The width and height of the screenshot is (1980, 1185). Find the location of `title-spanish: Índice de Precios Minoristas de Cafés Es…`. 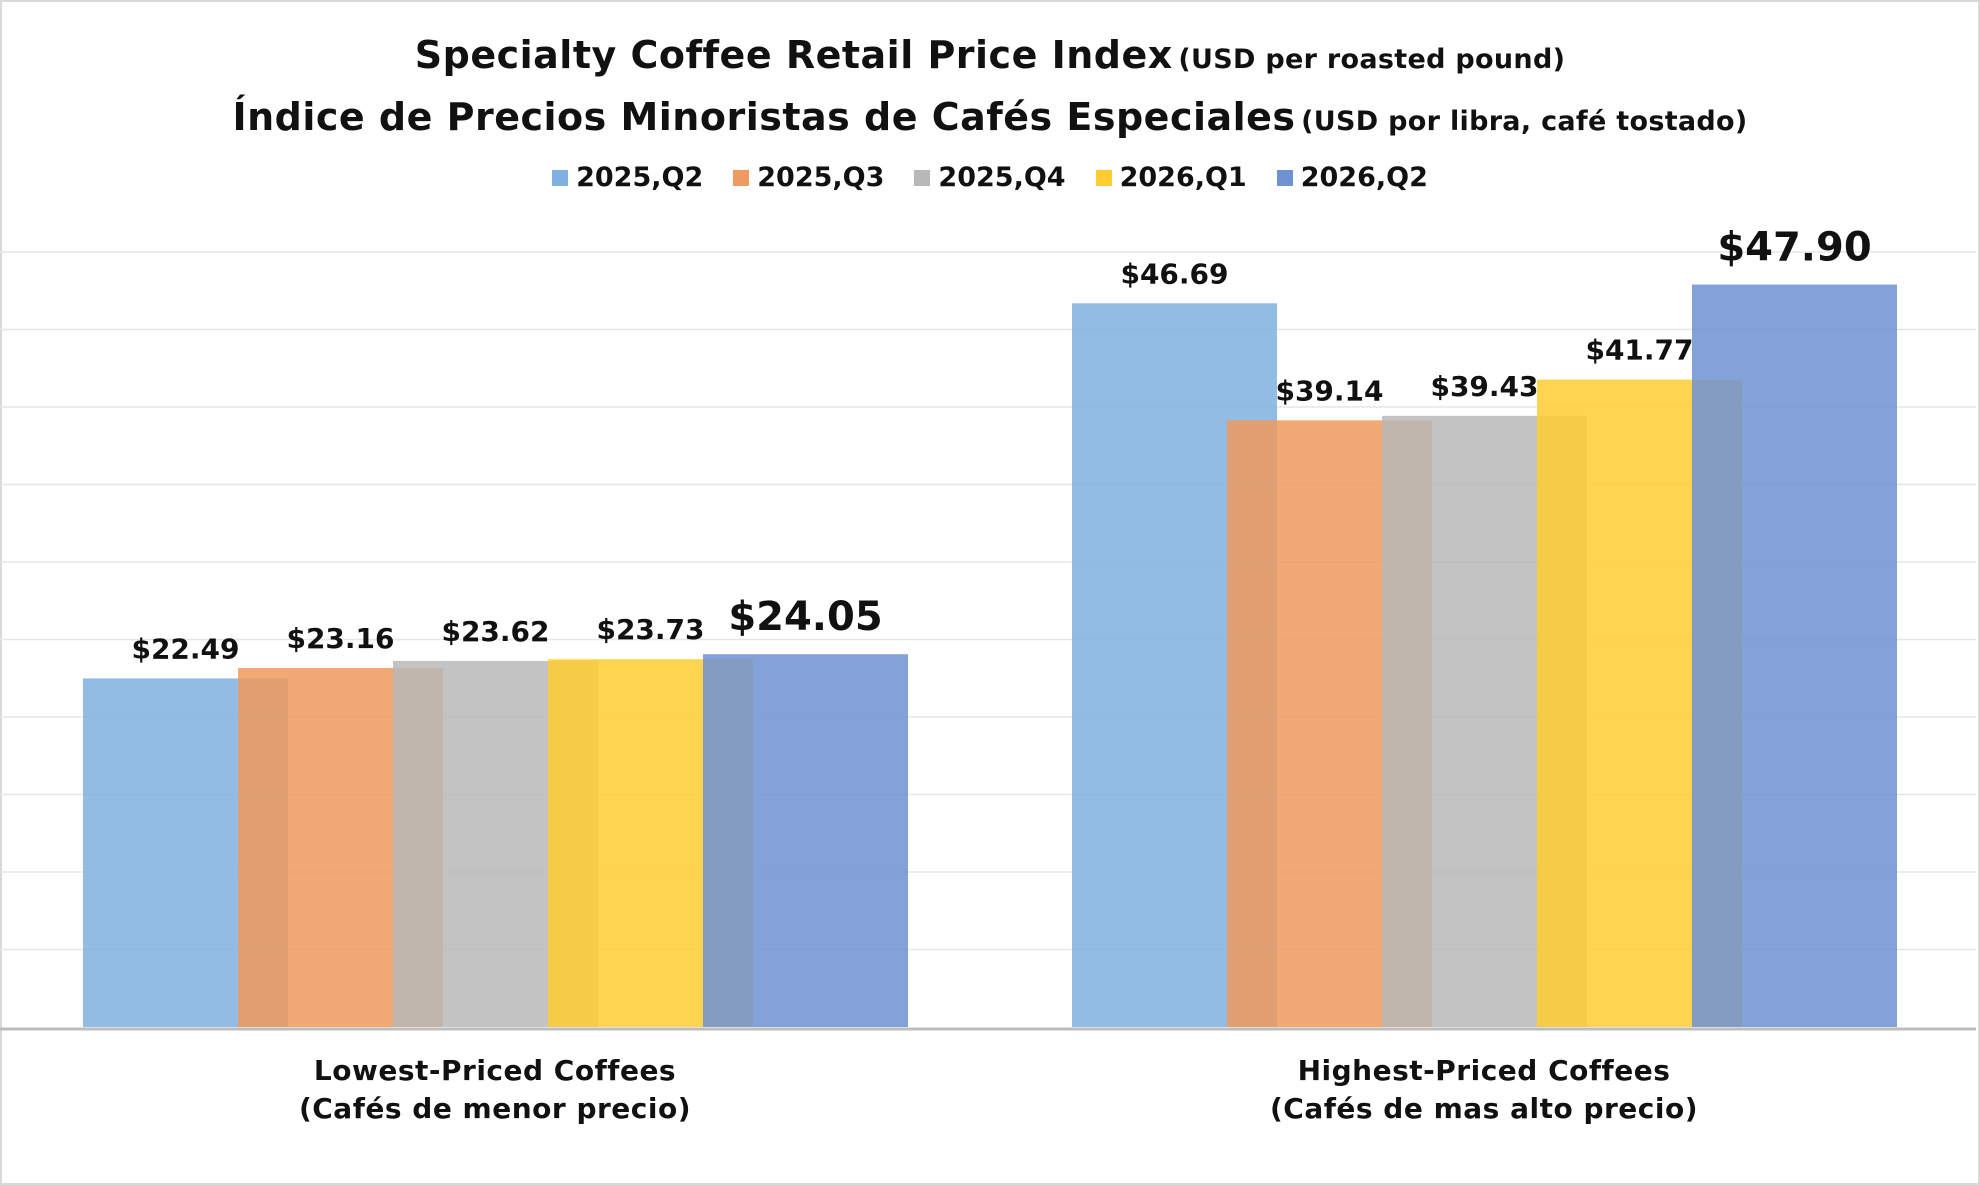

title-spanish: Índice de Precios Minoristas de Cafés Es… is located at coordinates (764, 117).